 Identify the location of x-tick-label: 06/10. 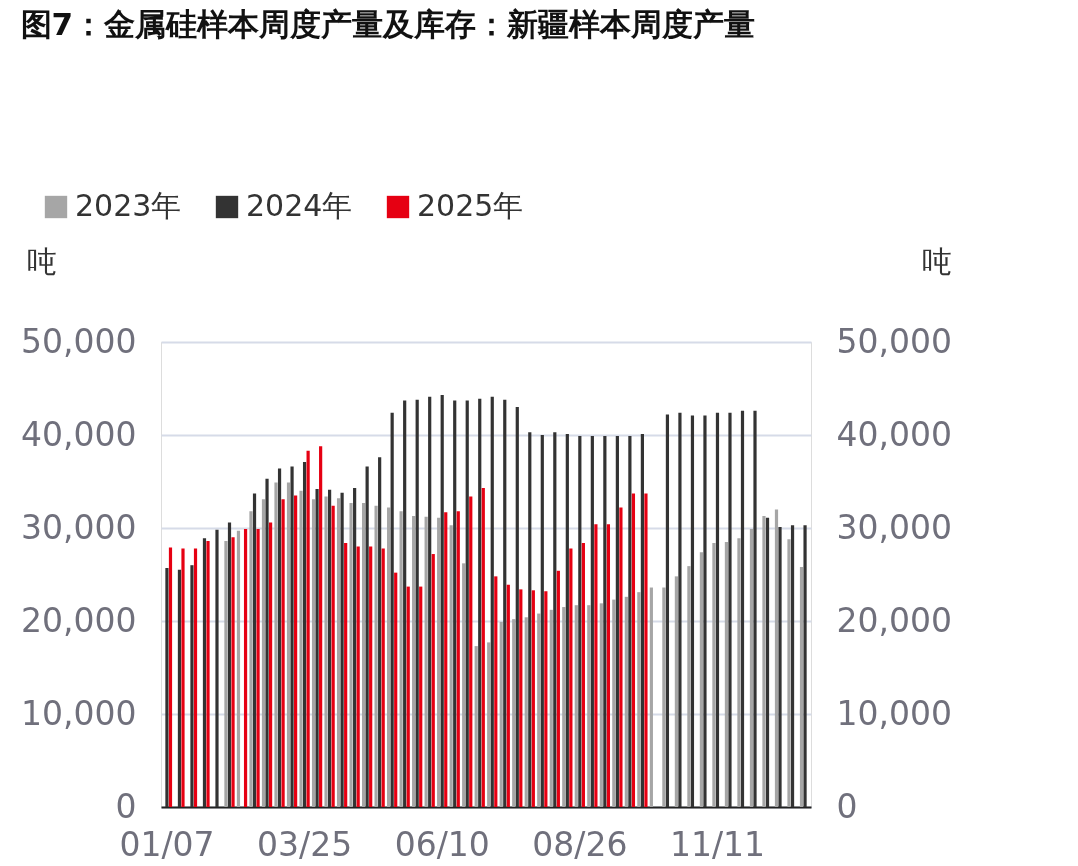
(442, 844).